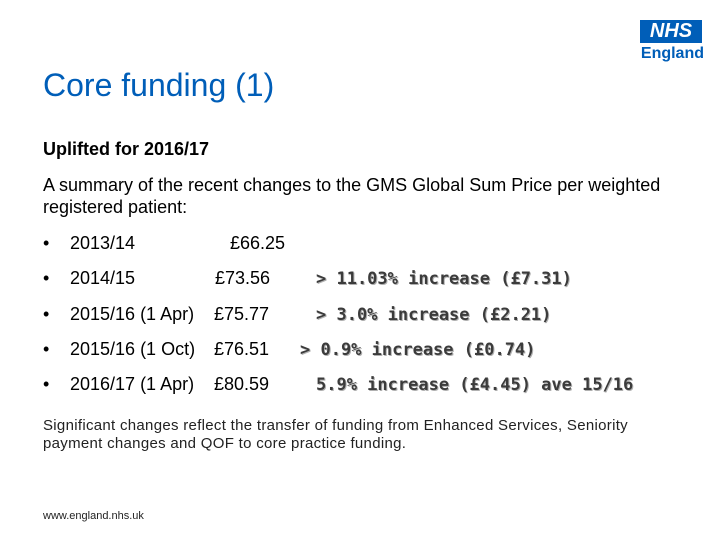 Image resolution: width=720 pixels, height=540 pixels. I want to click on footer-url: www.england.nhs.uk, so click(93, 516).